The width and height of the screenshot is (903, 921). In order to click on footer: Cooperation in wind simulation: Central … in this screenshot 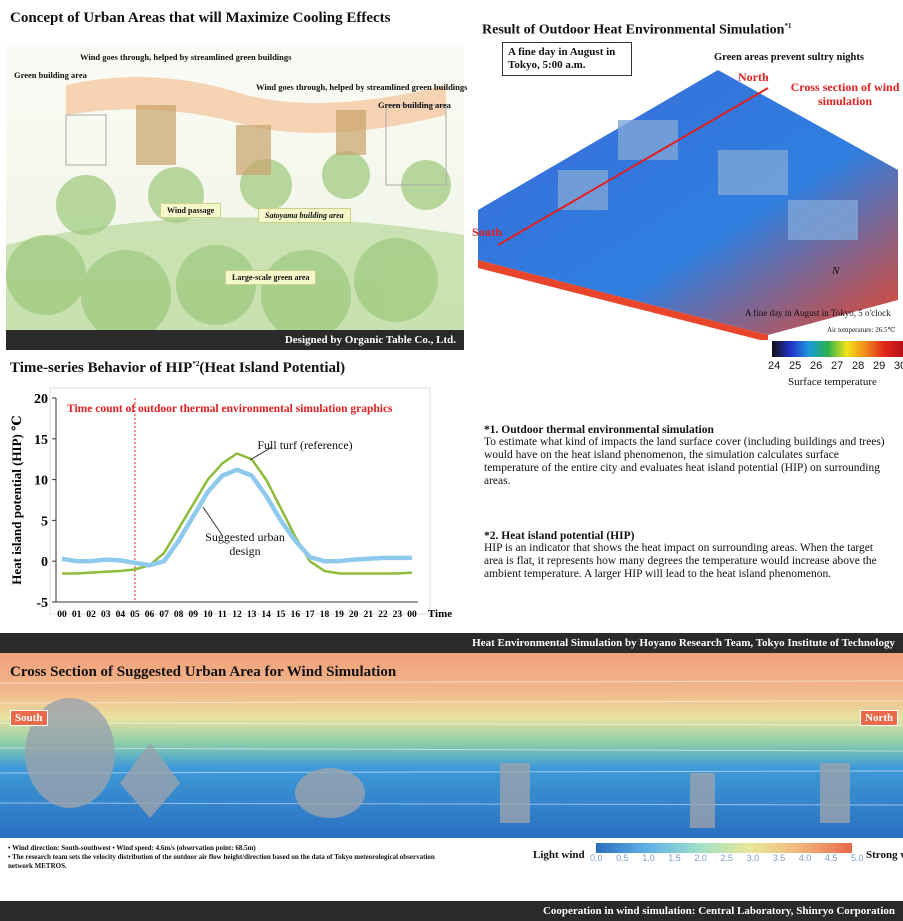, I will do `click(451, 911)`.